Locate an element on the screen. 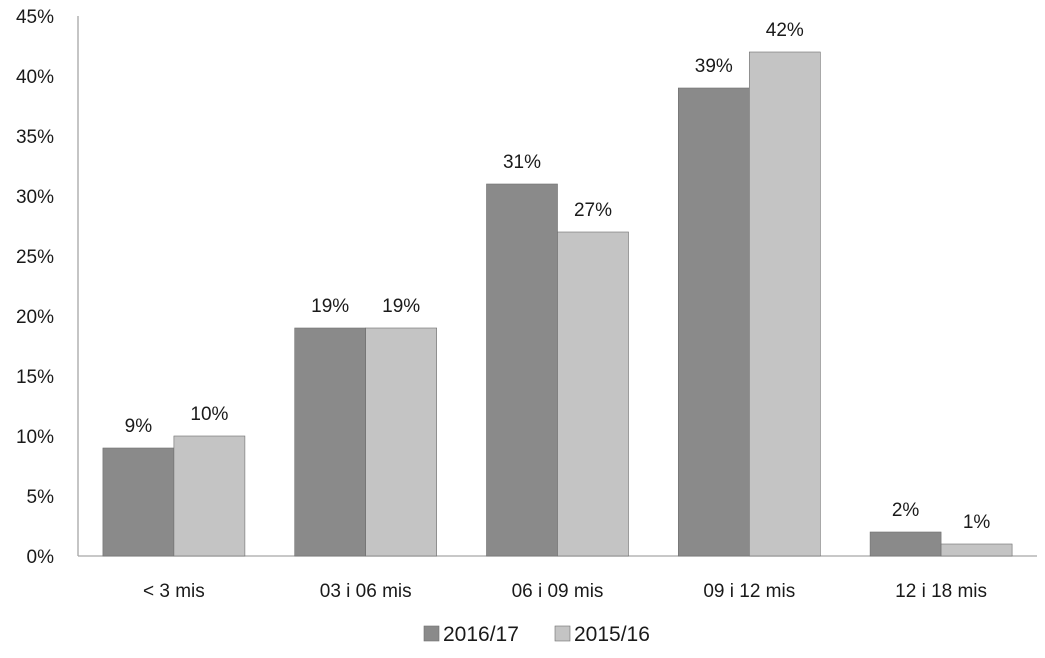  y-tick-label: 20% is located at coordinates (35, 317).